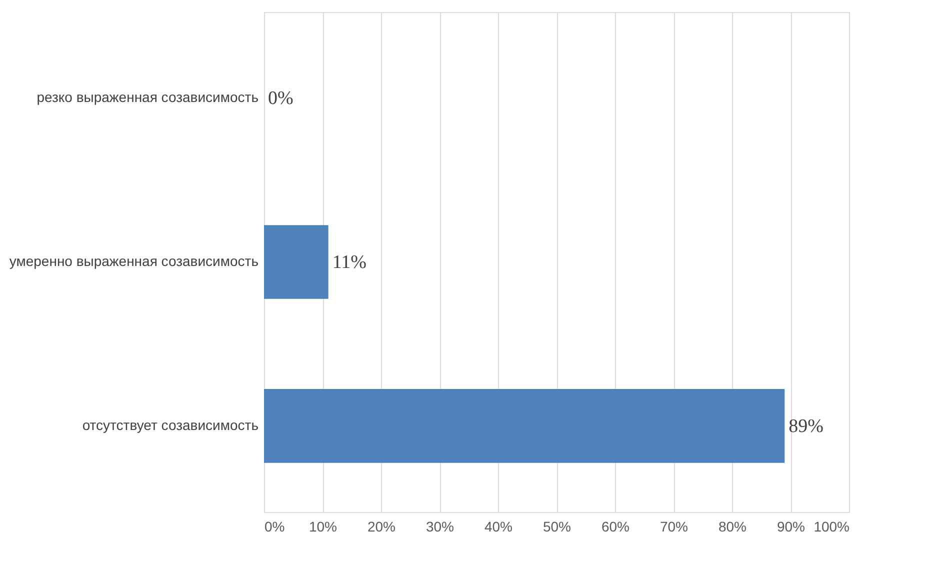 This screenshot has width=938, height=564. Describe the element at coordinates (349, 262) in the screenshot. I see `data-label: 11%` at that location.